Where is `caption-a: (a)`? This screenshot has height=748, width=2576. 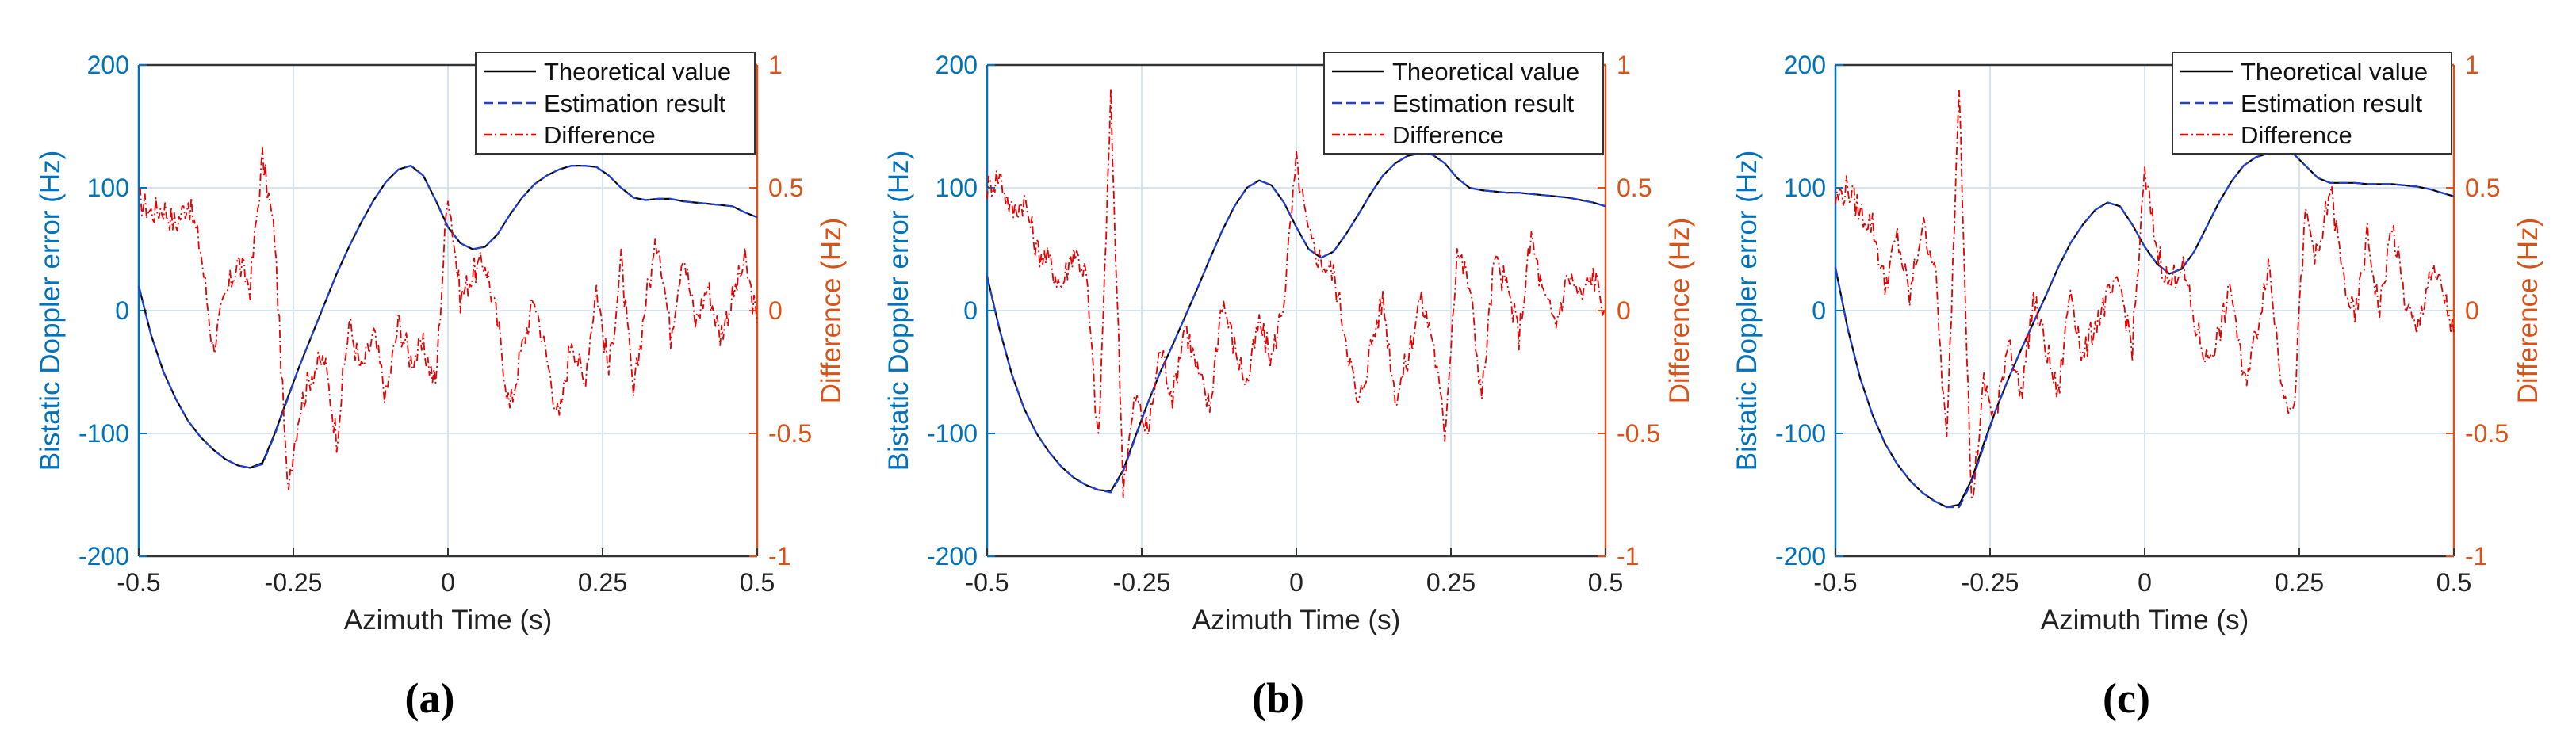 caption-a: (a) is located at coordinates (429, 698).